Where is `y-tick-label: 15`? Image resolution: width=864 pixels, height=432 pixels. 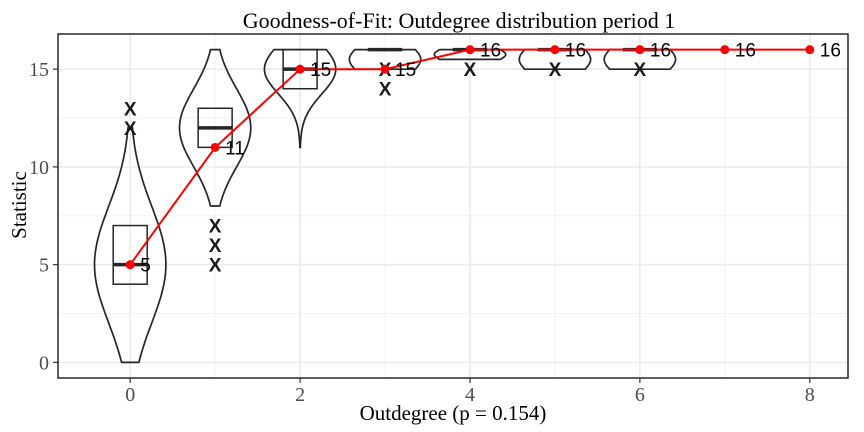
y-tick-label: 15 is located at coordinates (39, 70).